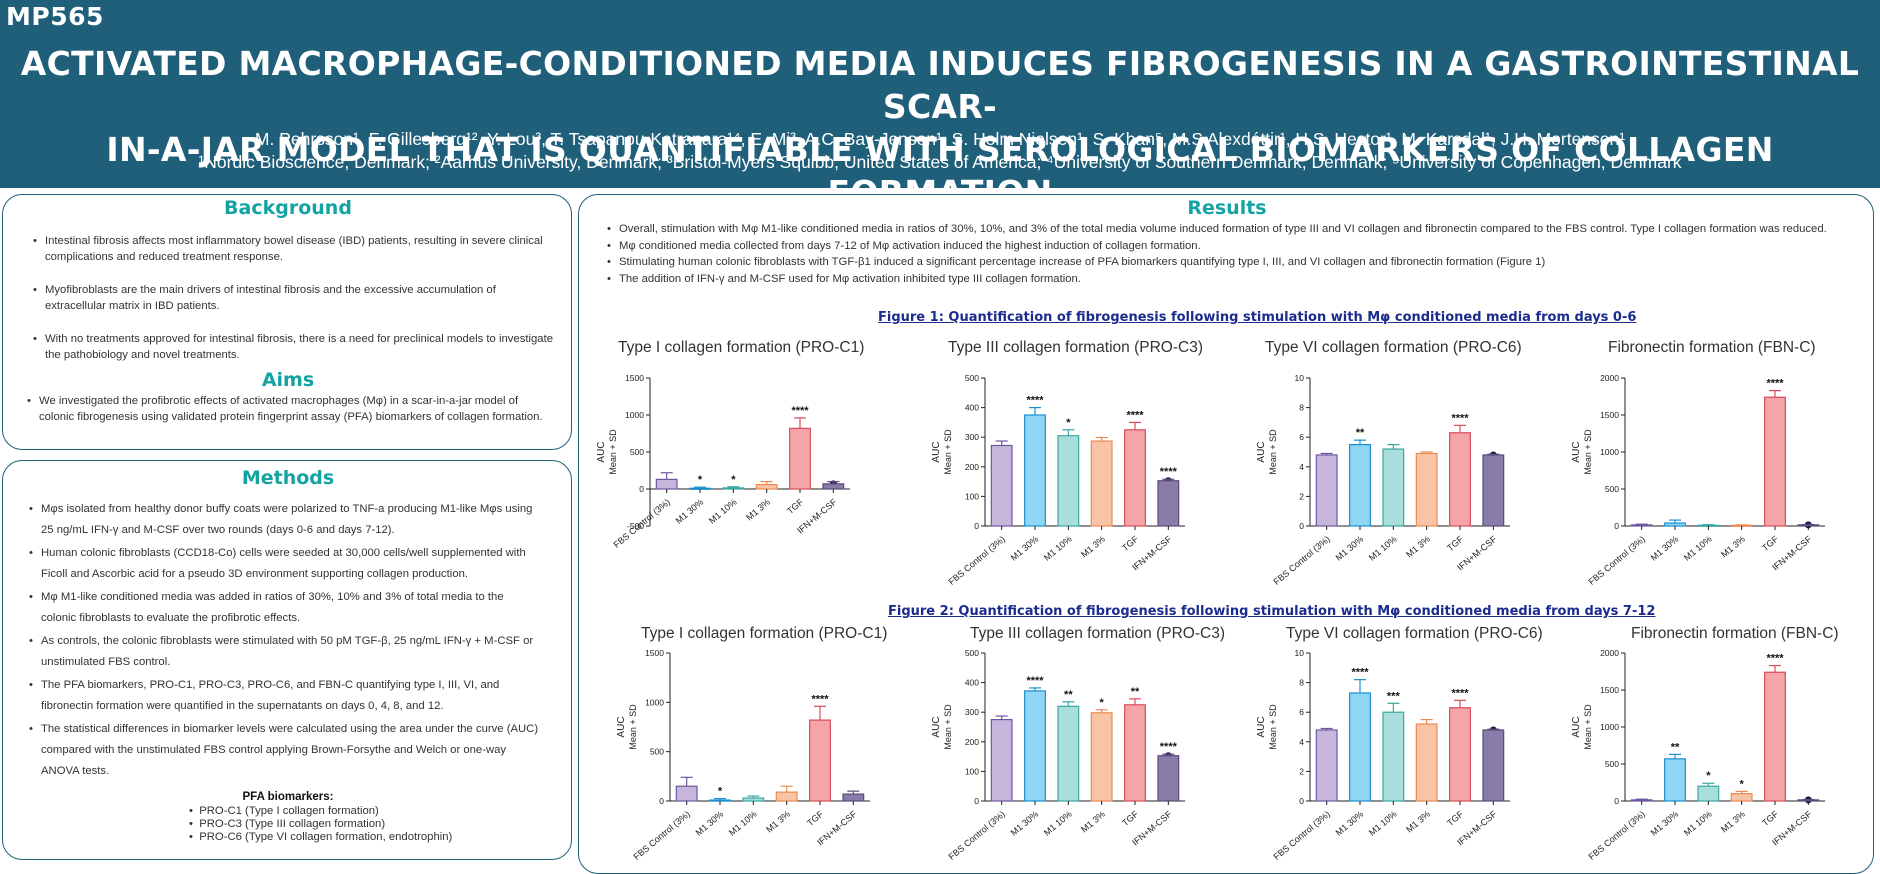 The height and width of the screenshot is (874, 1880). What do you see at coordinates (55, 16) in the screenshot?
I see `poster-id: MP565` at bounding box center [55, 16].